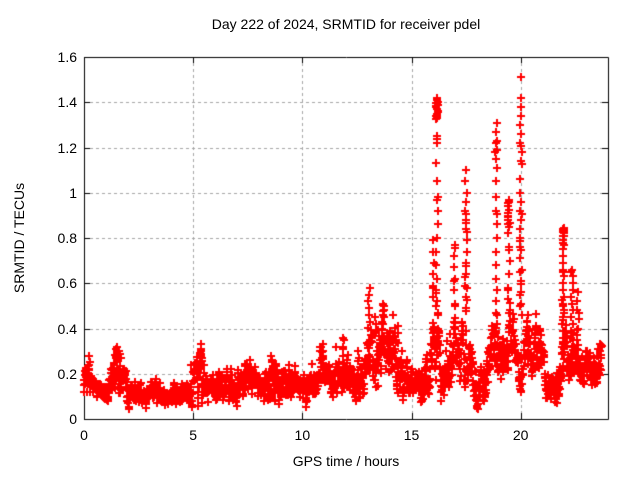  Describe the element at coordinates (346, 461) in the screenshot. I see `x-axis-label: GPS time / hours` at that location.